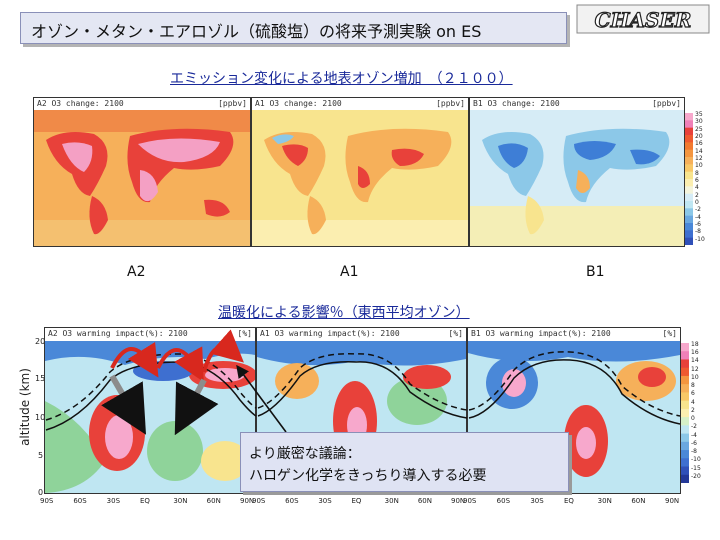 Image resolution: width=720 pixels, height=540 pixels. Describe the element at coordinates (136, 272) in the screenshot. I see `scenario-label-a2: A2` at that location.